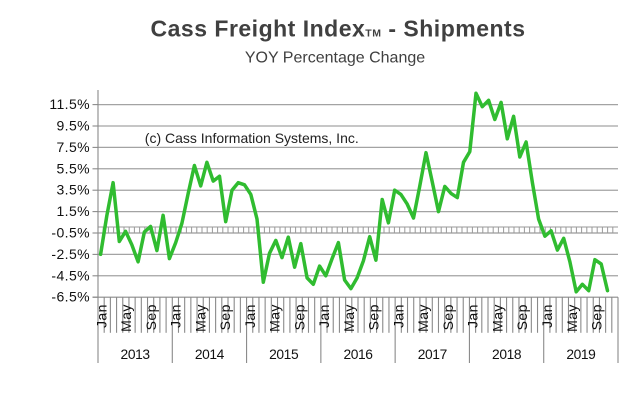 The width and height of the screenshot is (640, 400). What do you see at coordinates (136, 354) in the screenshot?
I see `svg-text: 2013` at bounding box center [136, 354].